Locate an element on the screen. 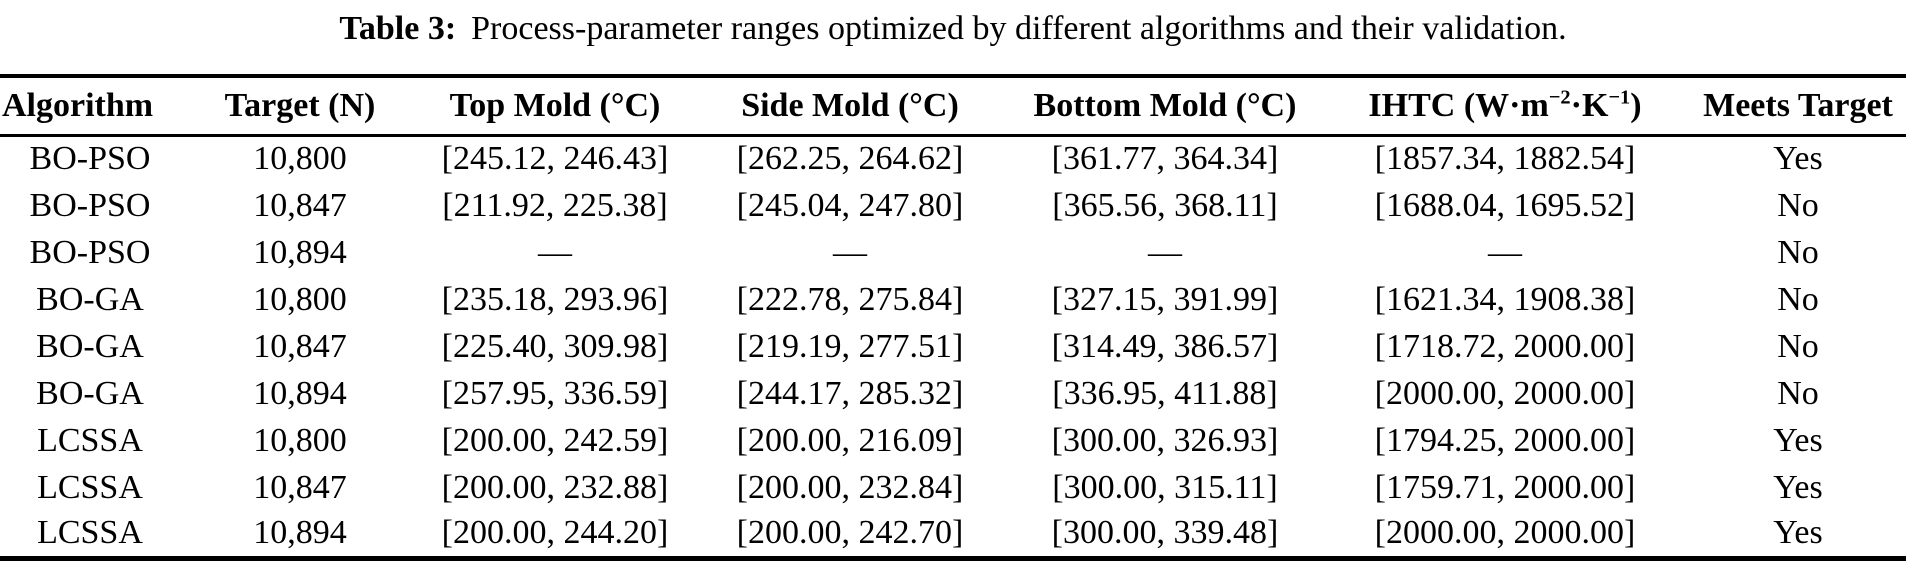 Image resolution: width=1906 pixels, height=568 pixels. column-header-algorithm: Algorithm is located at coordinates (78, 105).